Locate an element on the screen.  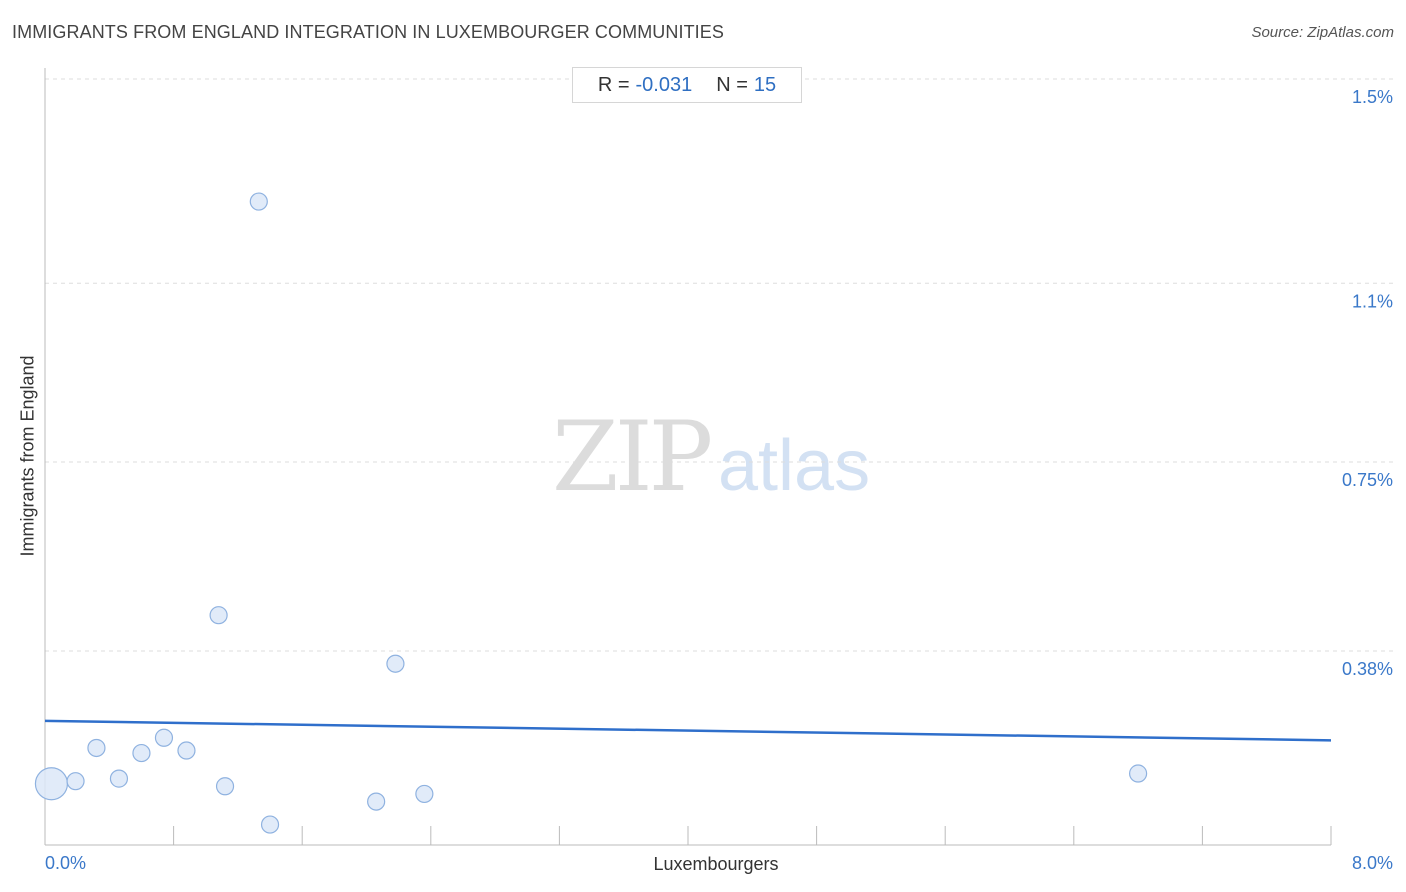
r-label: R = is located at coordinates (613, 84).